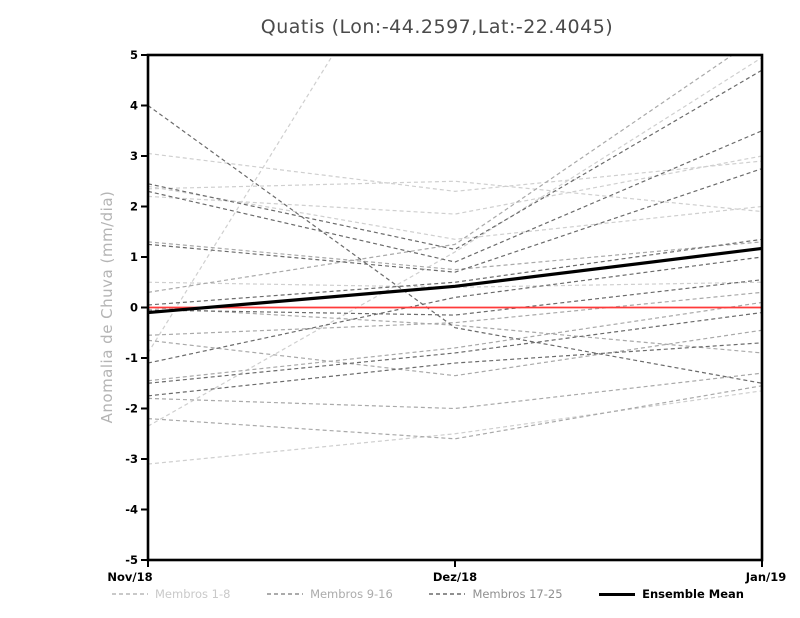  Describe the element at coordinates (193, 594) in the screenshot. I see `legend-label: Membros 1-8` at that location.